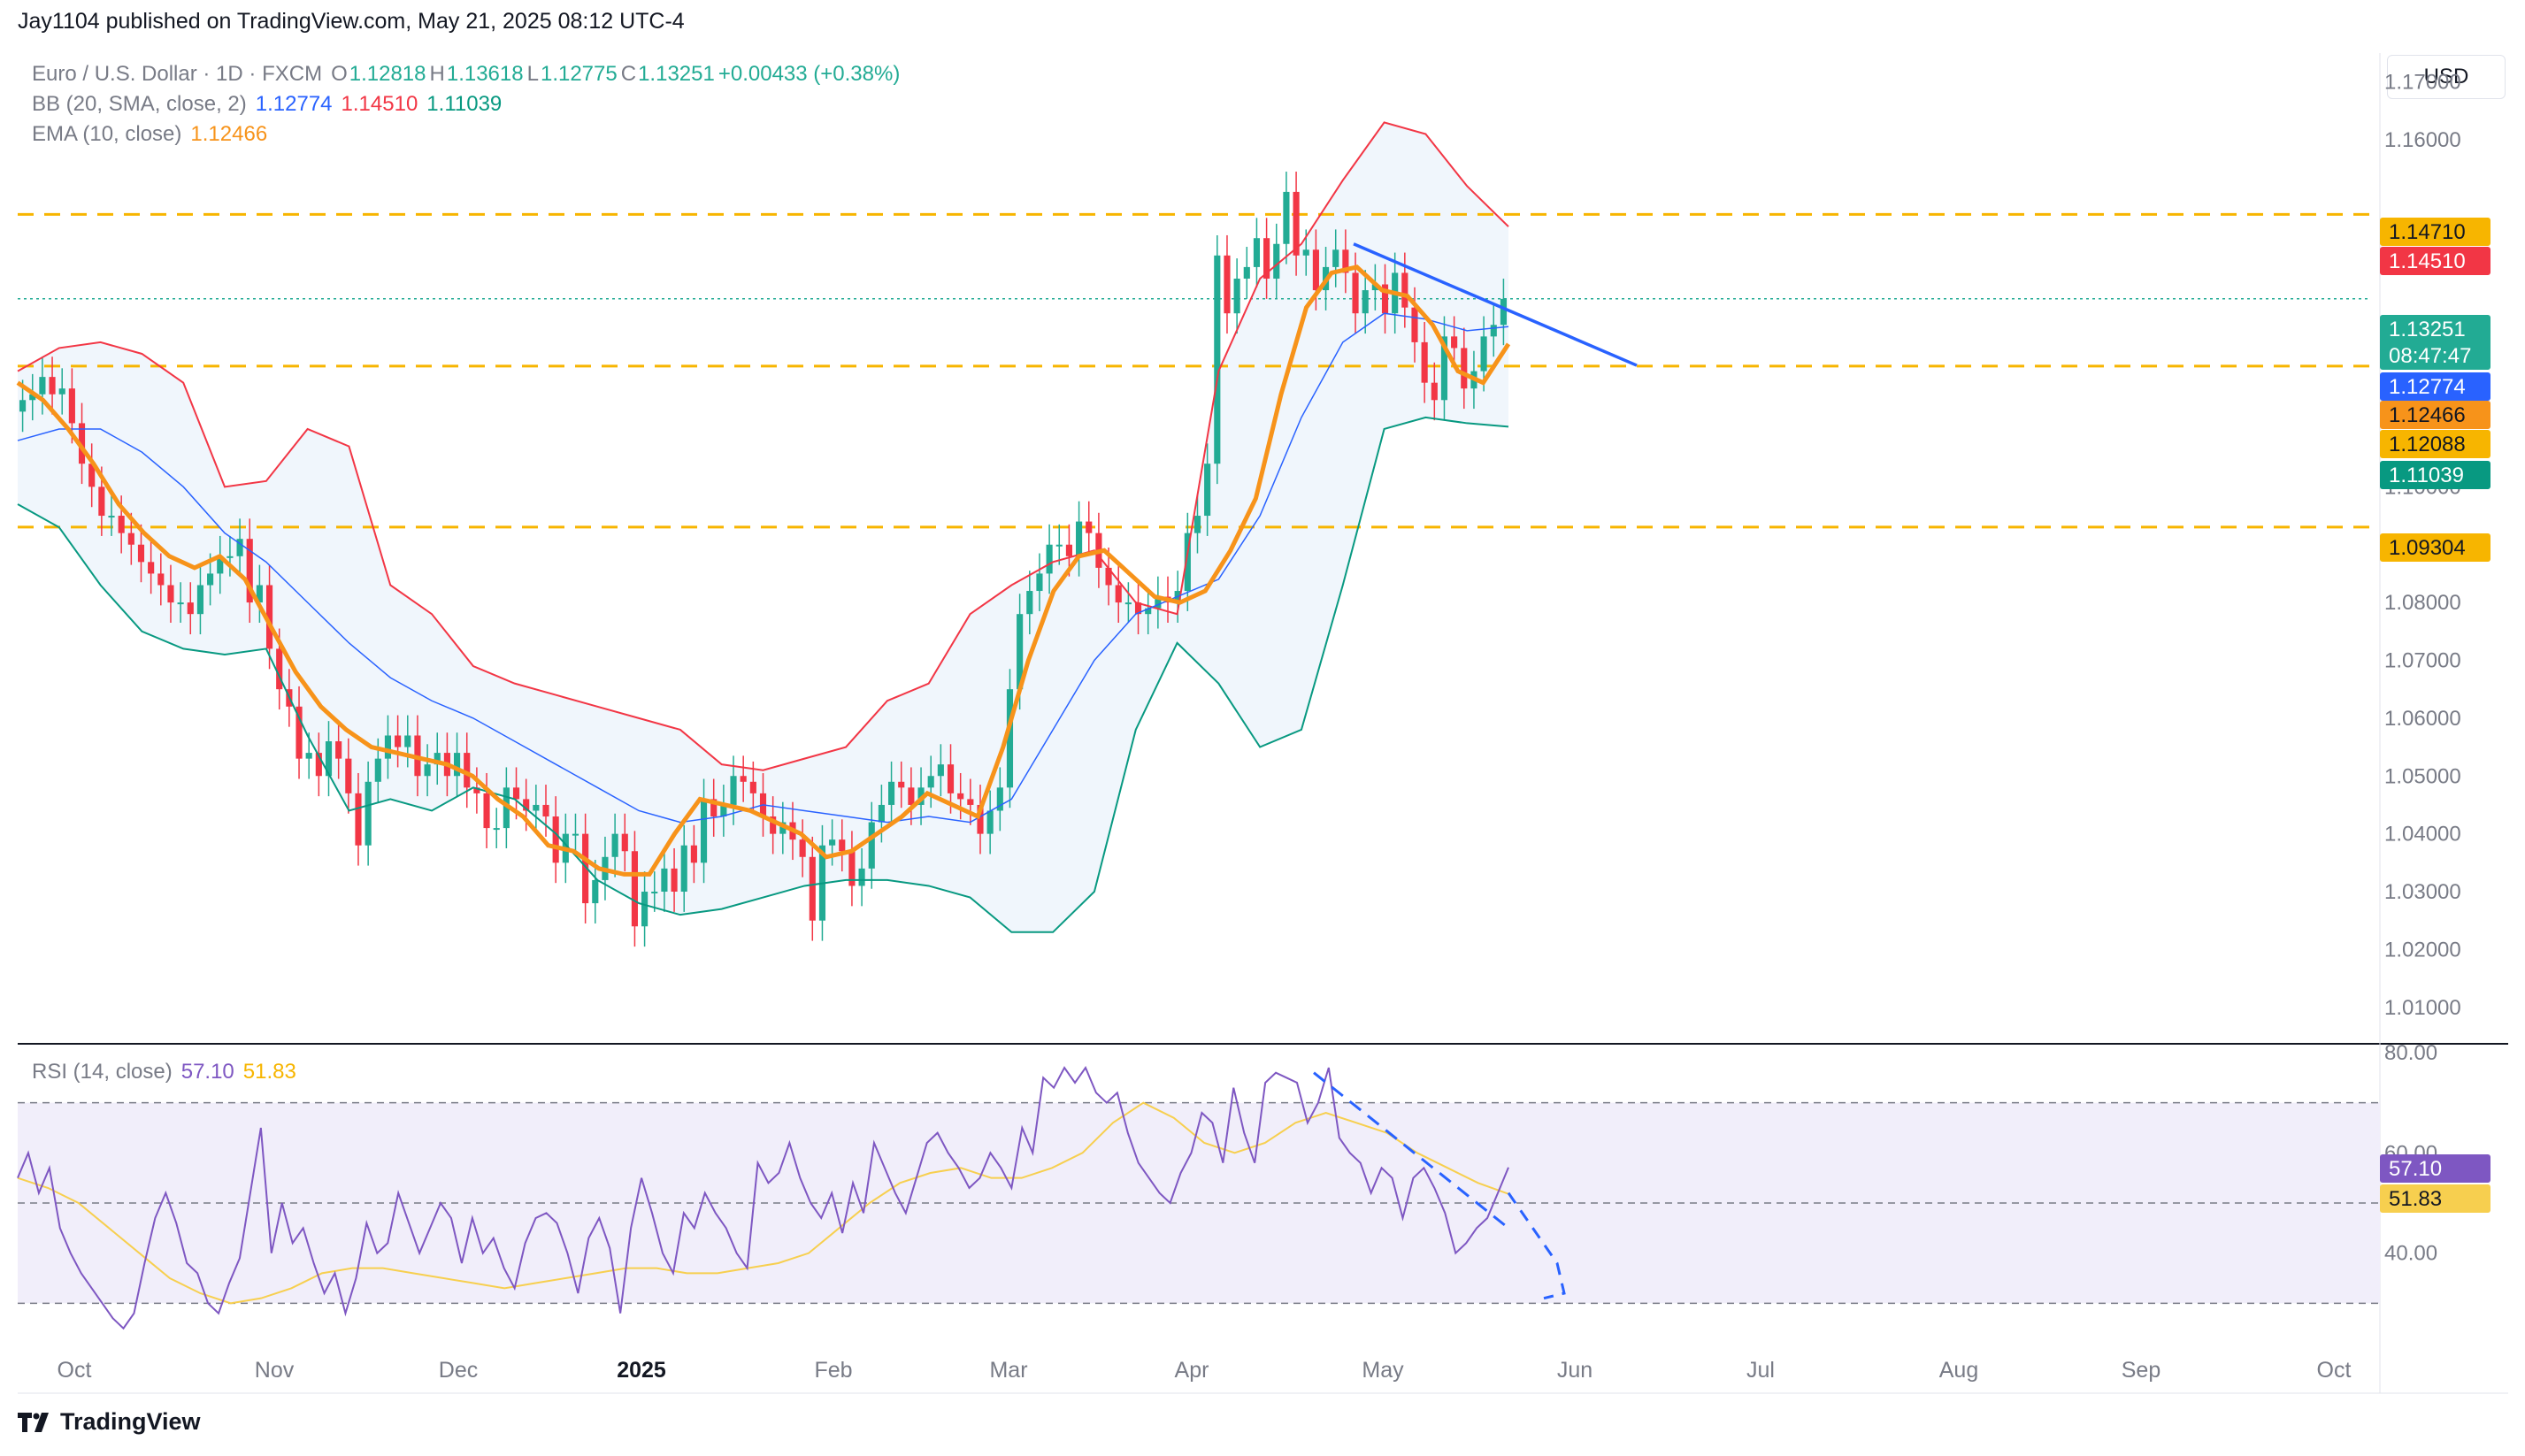  Describe the element at coordinates (229, 134) in the screenshot. I see `legend-ema-value: 1.12466` at that location.